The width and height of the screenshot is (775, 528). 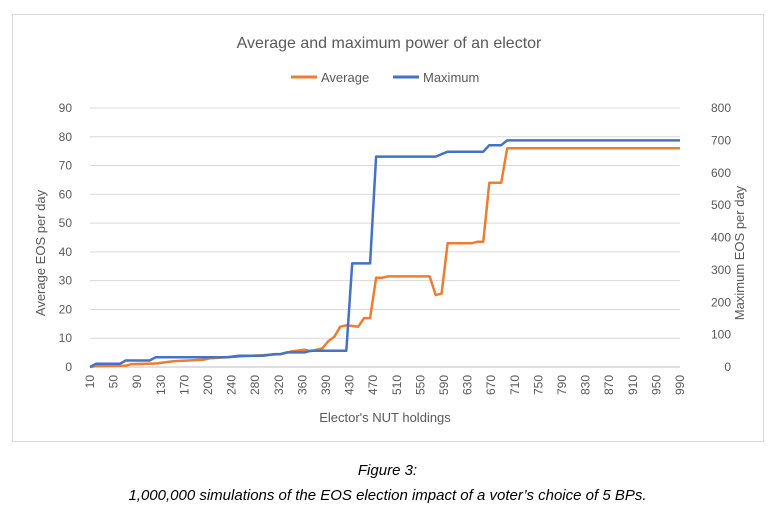 I want to click on y-axis-left-label: Average EOS per day, so click(x=40, y=252).